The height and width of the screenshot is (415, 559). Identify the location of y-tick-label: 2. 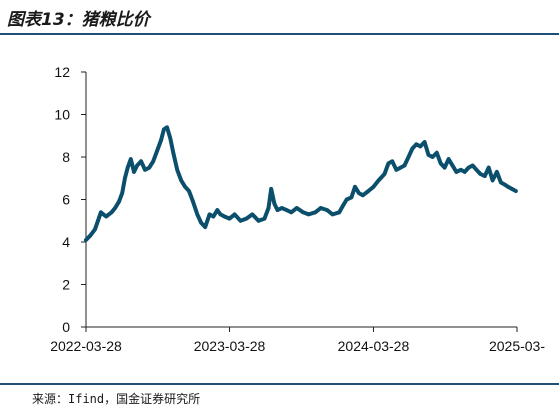
(66, 285).